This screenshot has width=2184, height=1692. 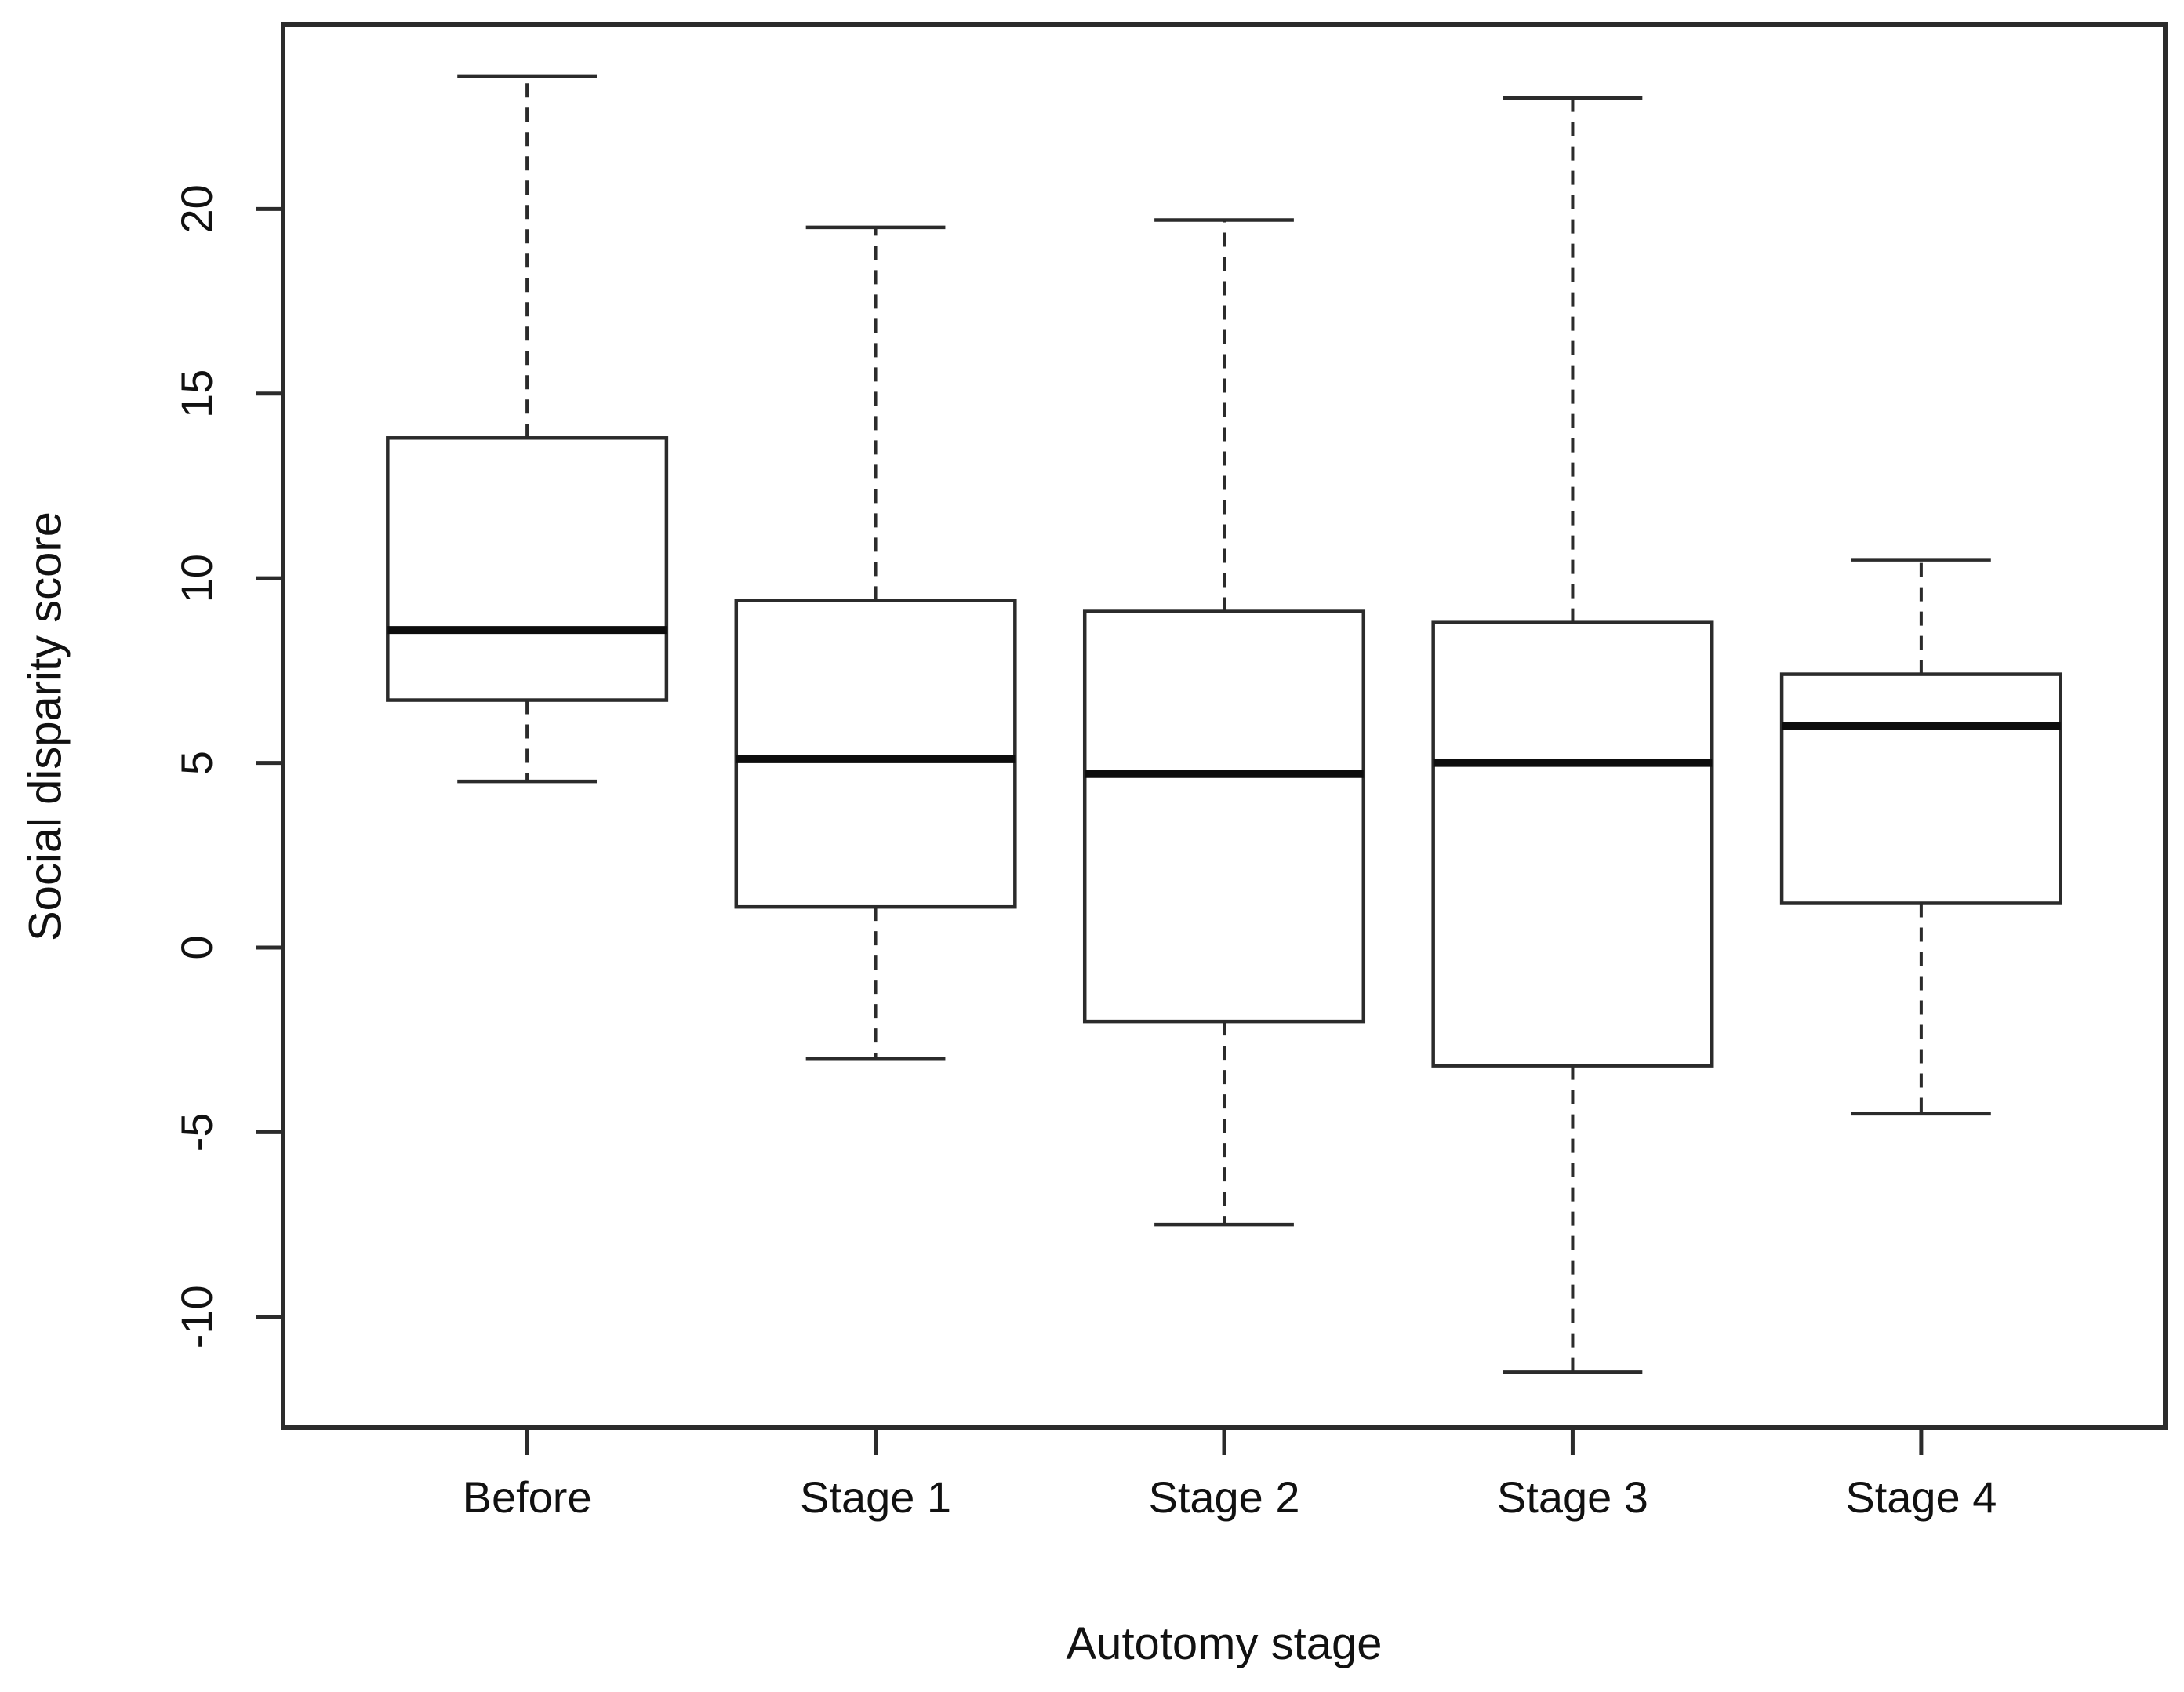 What do you see at coordinates (196, 763) in the screenshot?
I see `y-tick-label: 5` at bounding box center [196, 763].